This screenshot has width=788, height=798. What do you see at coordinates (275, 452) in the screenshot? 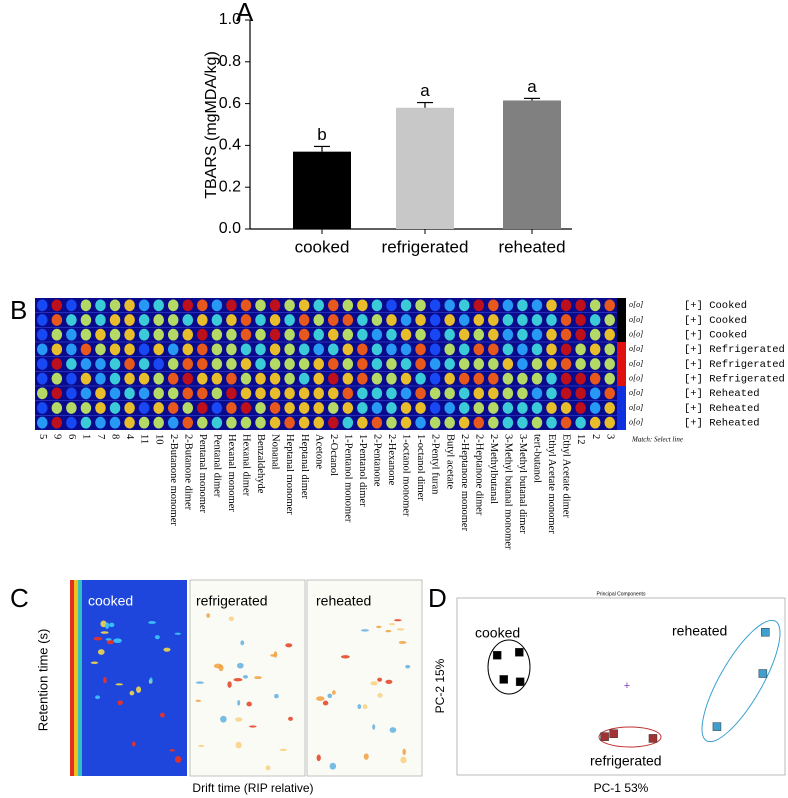
I see `column-label: Nonanal` at bounding box center [275, 452].